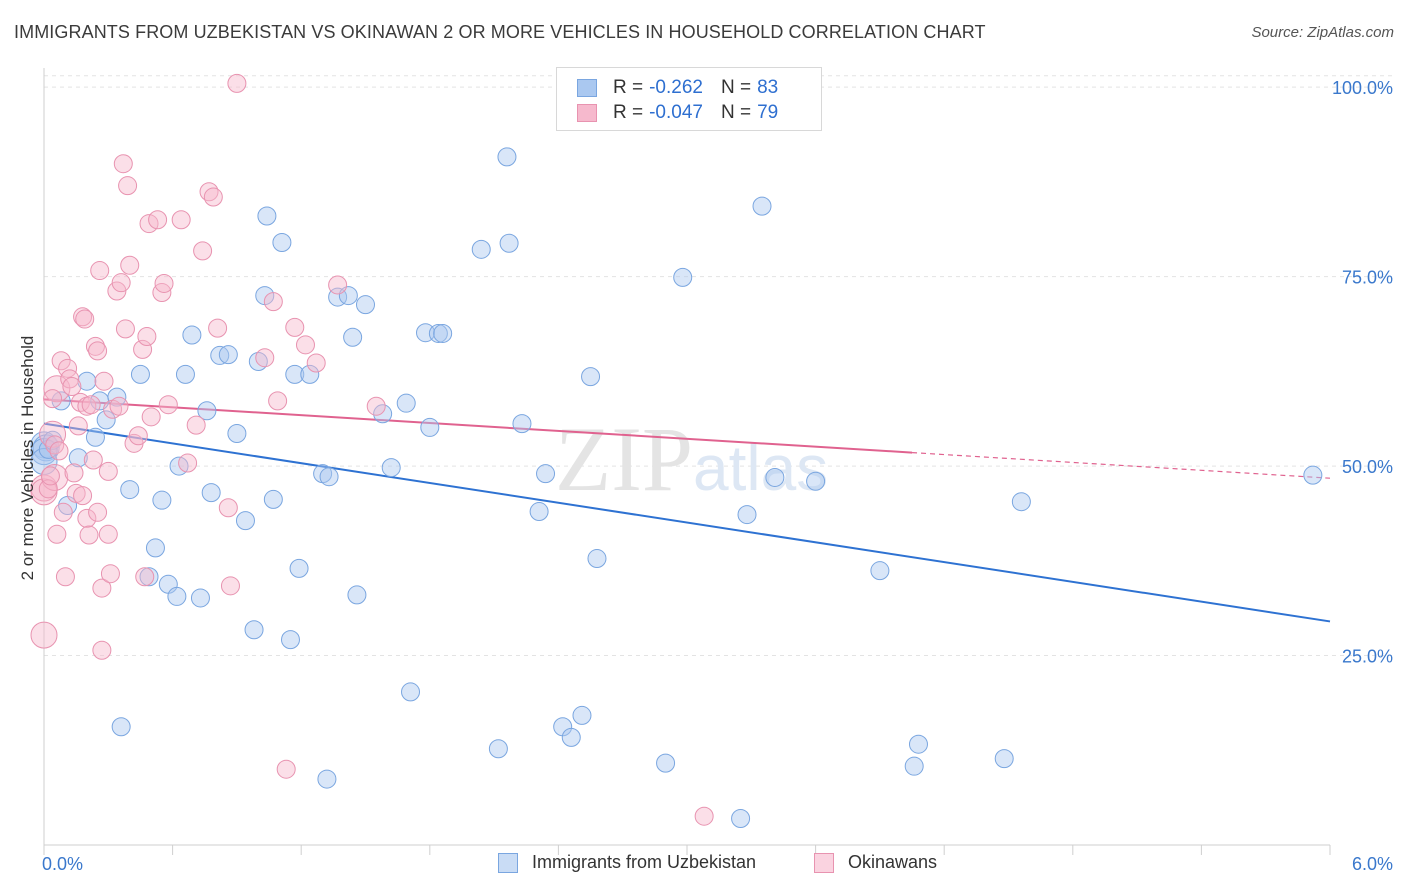 Image resolution: width=1406 pixels, height=892 pixels. I want to click on watermark-zip: ZIP, so click(624, 459).